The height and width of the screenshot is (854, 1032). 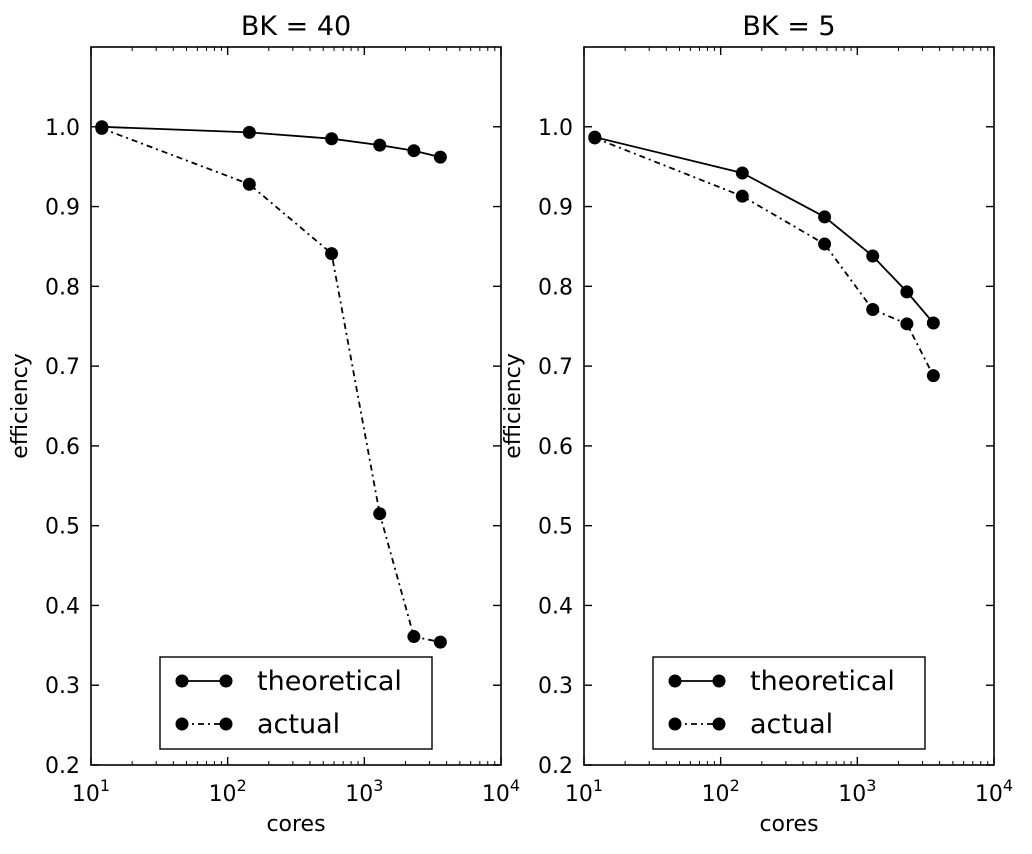 I want to click on series-line-actual, so click(x=764, y=257).